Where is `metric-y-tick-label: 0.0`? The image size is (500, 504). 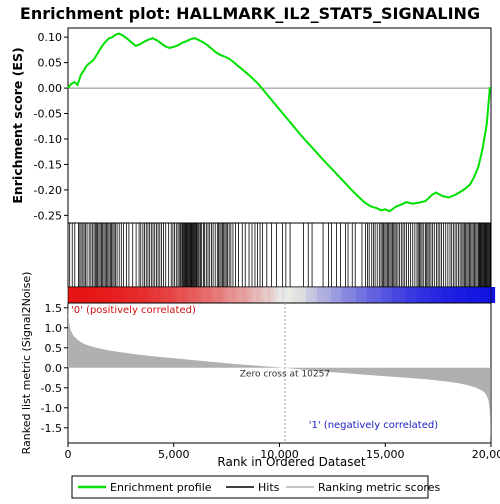 metric-y-tick-label: 0.0 is located at coordinates (54, 368).